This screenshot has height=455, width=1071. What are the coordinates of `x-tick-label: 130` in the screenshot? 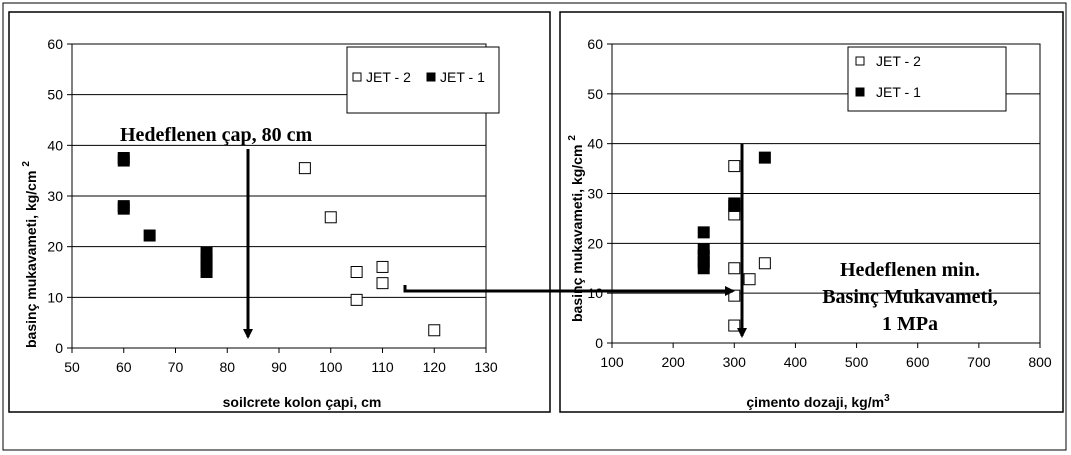 It's located at (486, 367).